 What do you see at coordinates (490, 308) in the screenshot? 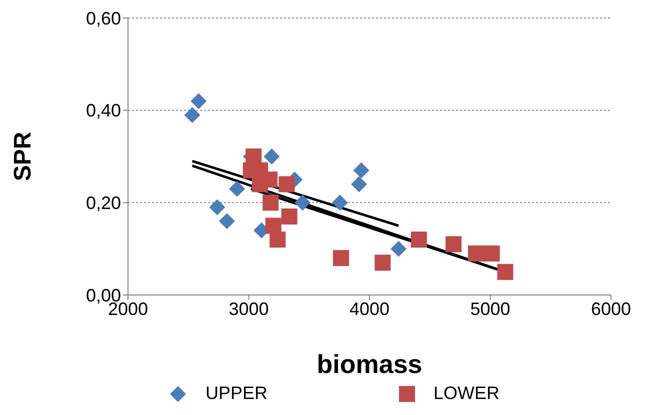
I see `x-tick-label: 5000` at bounding box center [490, 308].